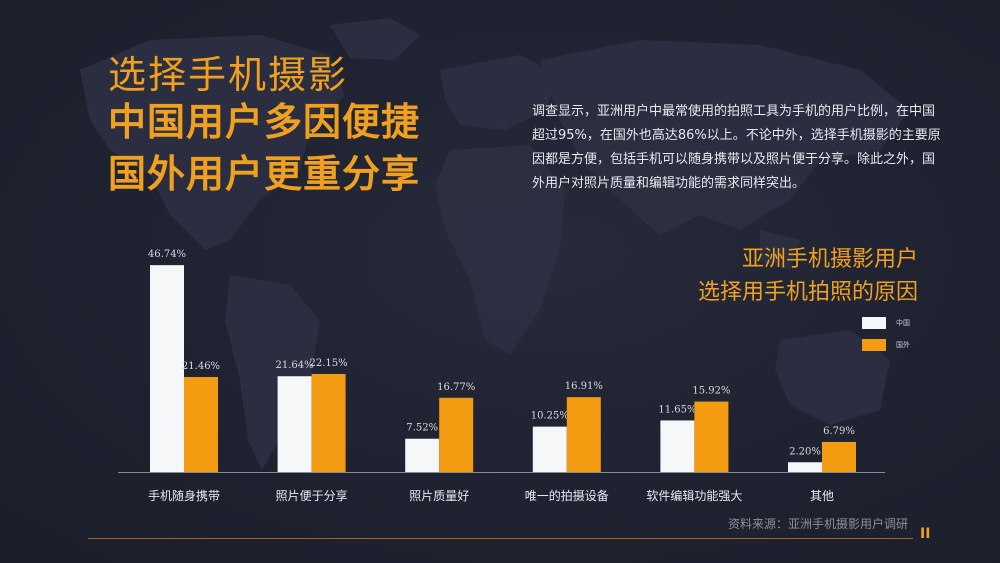 This screenshot has width=1000, height=563. What do you see at coordinates (201, 366) in the screenshot?
I see `data-label-foreign-0: 21.46%` at bounding box center [201, 366].